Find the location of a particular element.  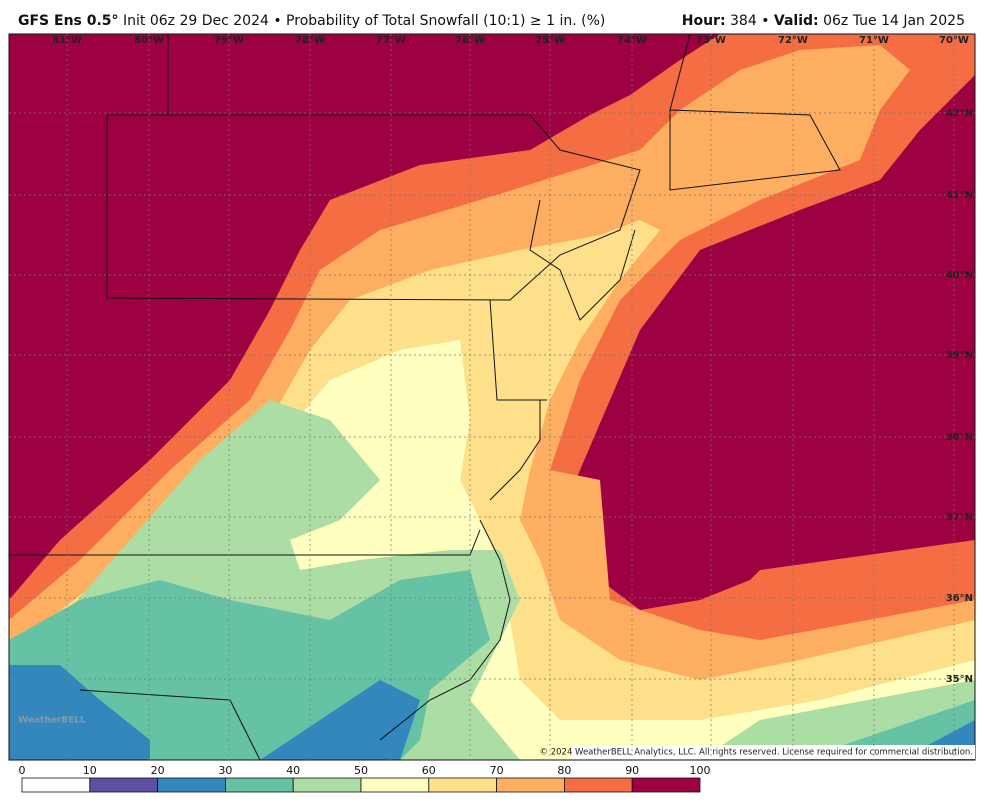

longitude-label: 74°W is located at coordinates (632, 40).